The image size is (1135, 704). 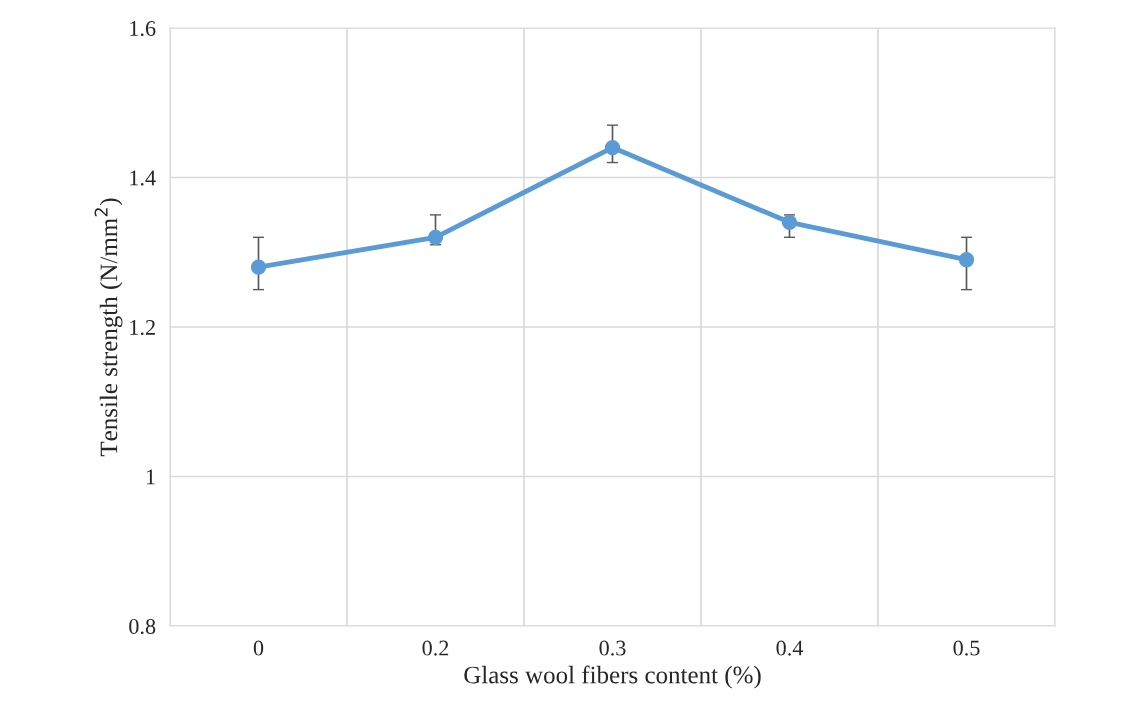 I want to click on x-tick-label: 0.3, so click(x=612, y=648).